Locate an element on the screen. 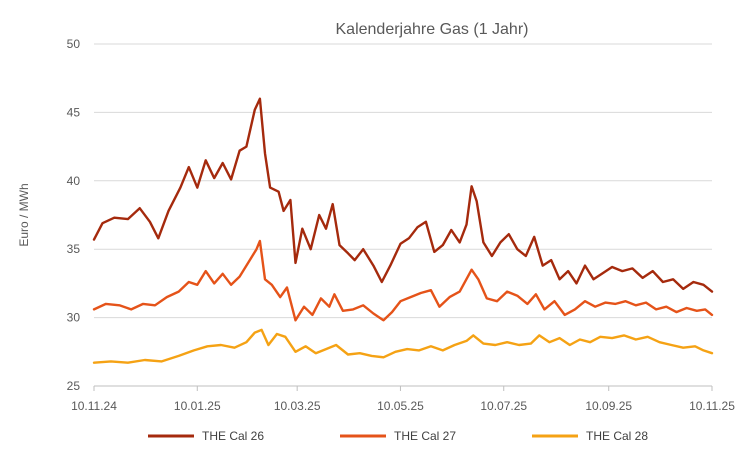 The image size is (750, 450). y-tick-label: 45 is located at coordinates (74, 112).